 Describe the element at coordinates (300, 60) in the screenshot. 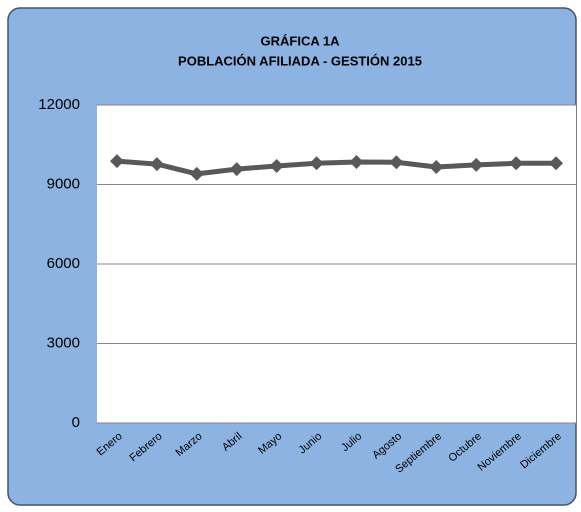

I see `chart-subtitle: POBLACIÓN AFILIADA - GESTIÓN 2015` at that location.